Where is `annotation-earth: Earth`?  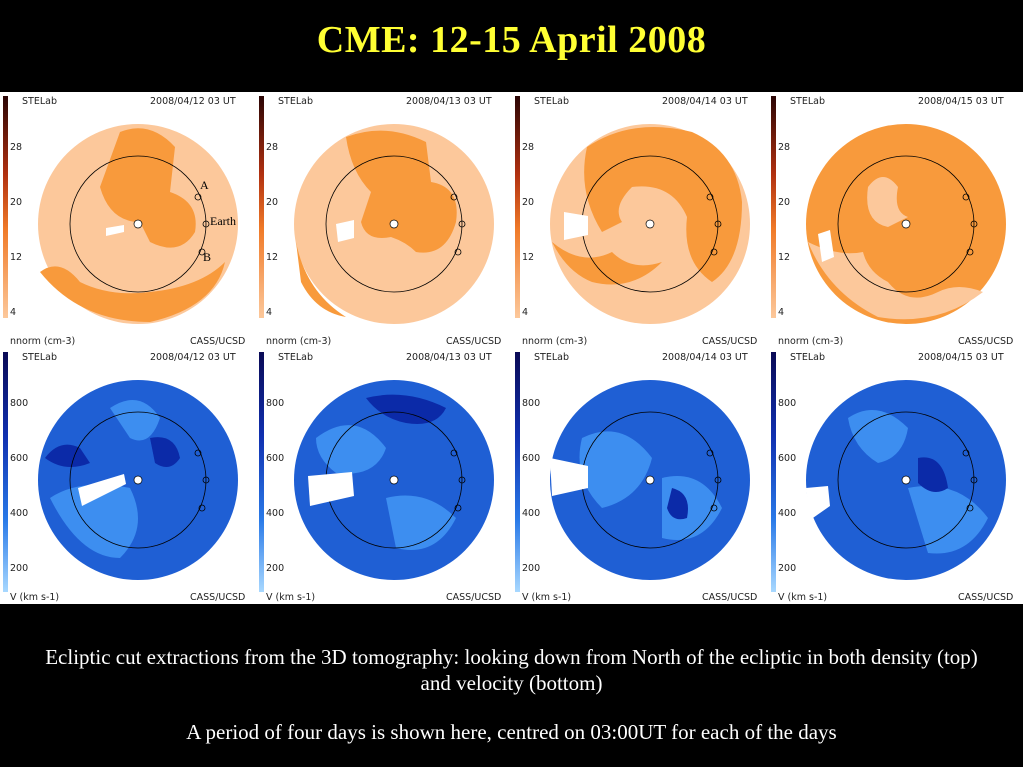
annotation-earth: Earth is located at coordinates (223, 221).